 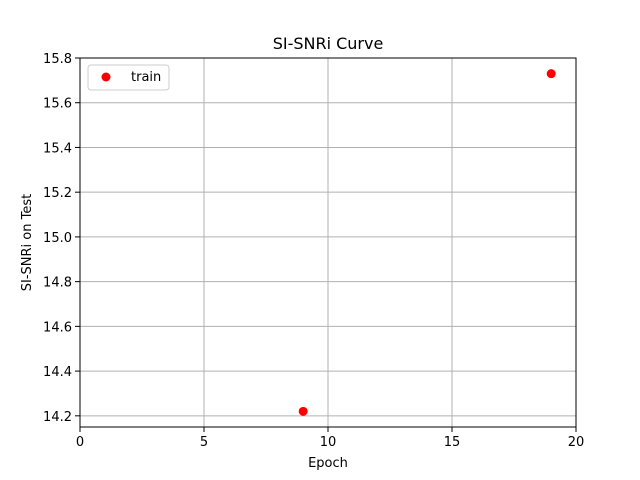 What do you see at coordinates (57, 372) in the screenshot?
I see `y-tick-label: 14.4` at bounding box center [57, 372].